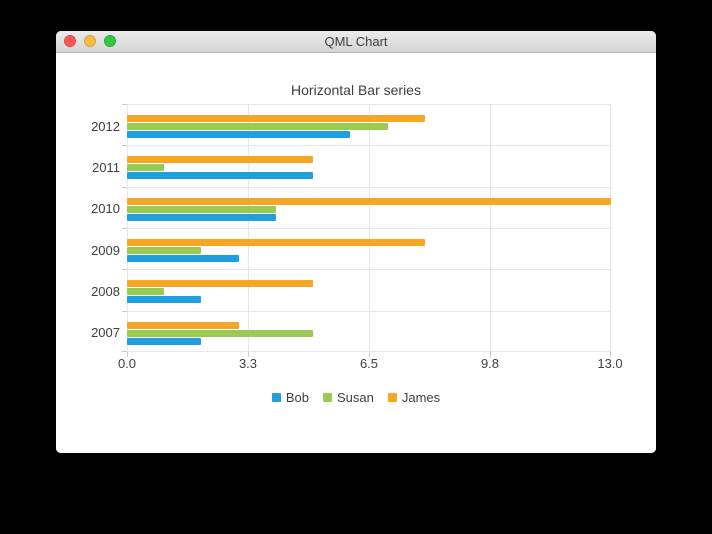 The height and width of the screenshot is (534, 712). What do you see at coordinates (164, 299) in the screenshot?
I see `bar-bob-2008` at bounding box center [164, 299].